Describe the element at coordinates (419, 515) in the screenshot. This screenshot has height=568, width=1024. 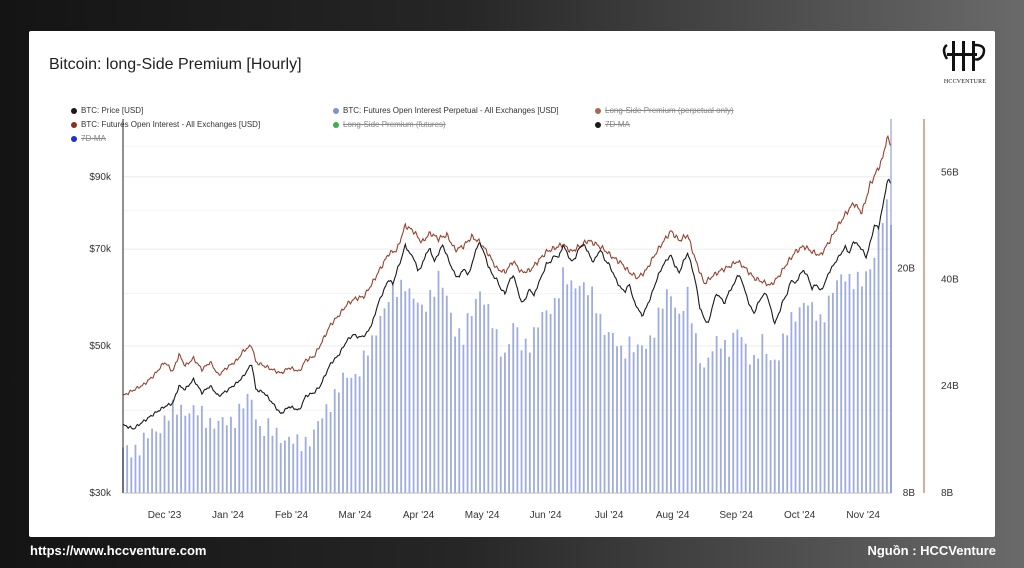
I see `x-tick-label: Apr '24` at that location.